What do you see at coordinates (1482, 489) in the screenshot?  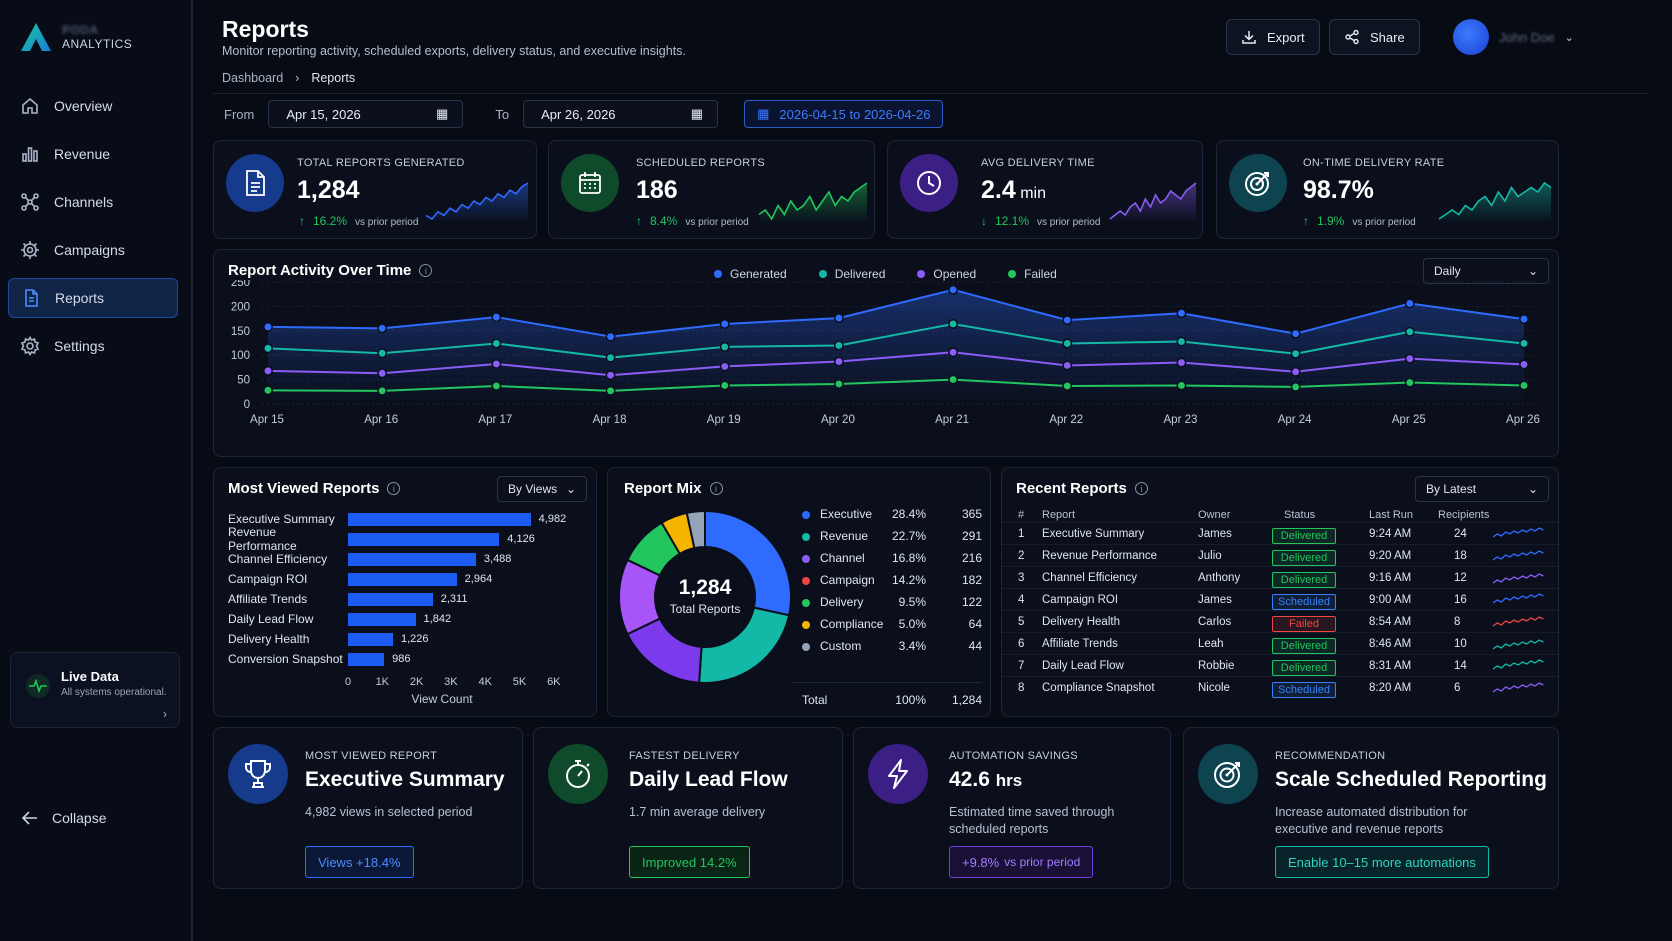 I see `sort-by-latest-select: By Latest ⌄` at bounding box center [1482, 489].